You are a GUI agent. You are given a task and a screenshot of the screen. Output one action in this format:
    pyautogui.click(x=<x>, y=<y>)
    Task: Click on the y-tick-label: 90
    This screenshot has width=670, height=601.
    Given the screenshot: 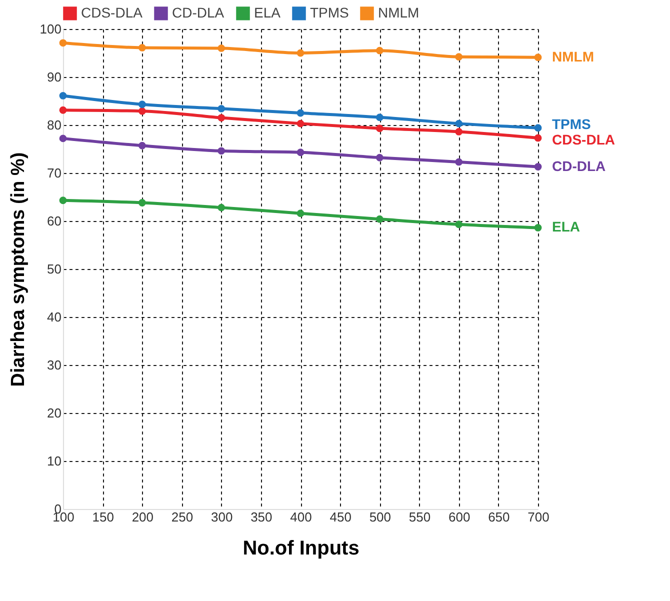 What is the action you would take?
    pyautogui.click(x=54, y=77)
    